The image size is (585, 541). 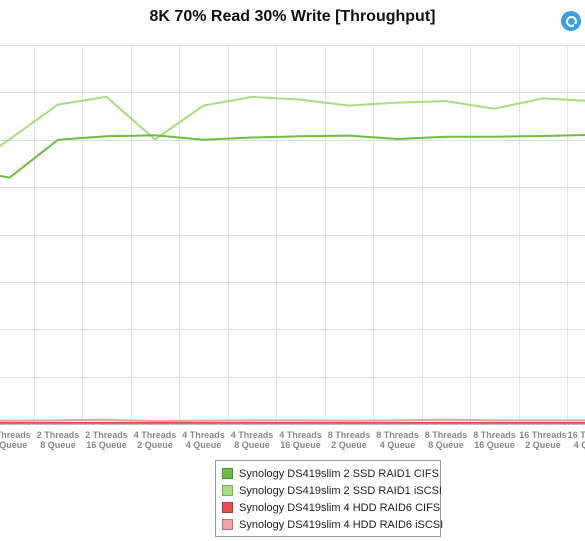 I want to click on legend-label: Synology DS419slim 4 HDD RAID6 CIFS, so click(x=340, y=507).